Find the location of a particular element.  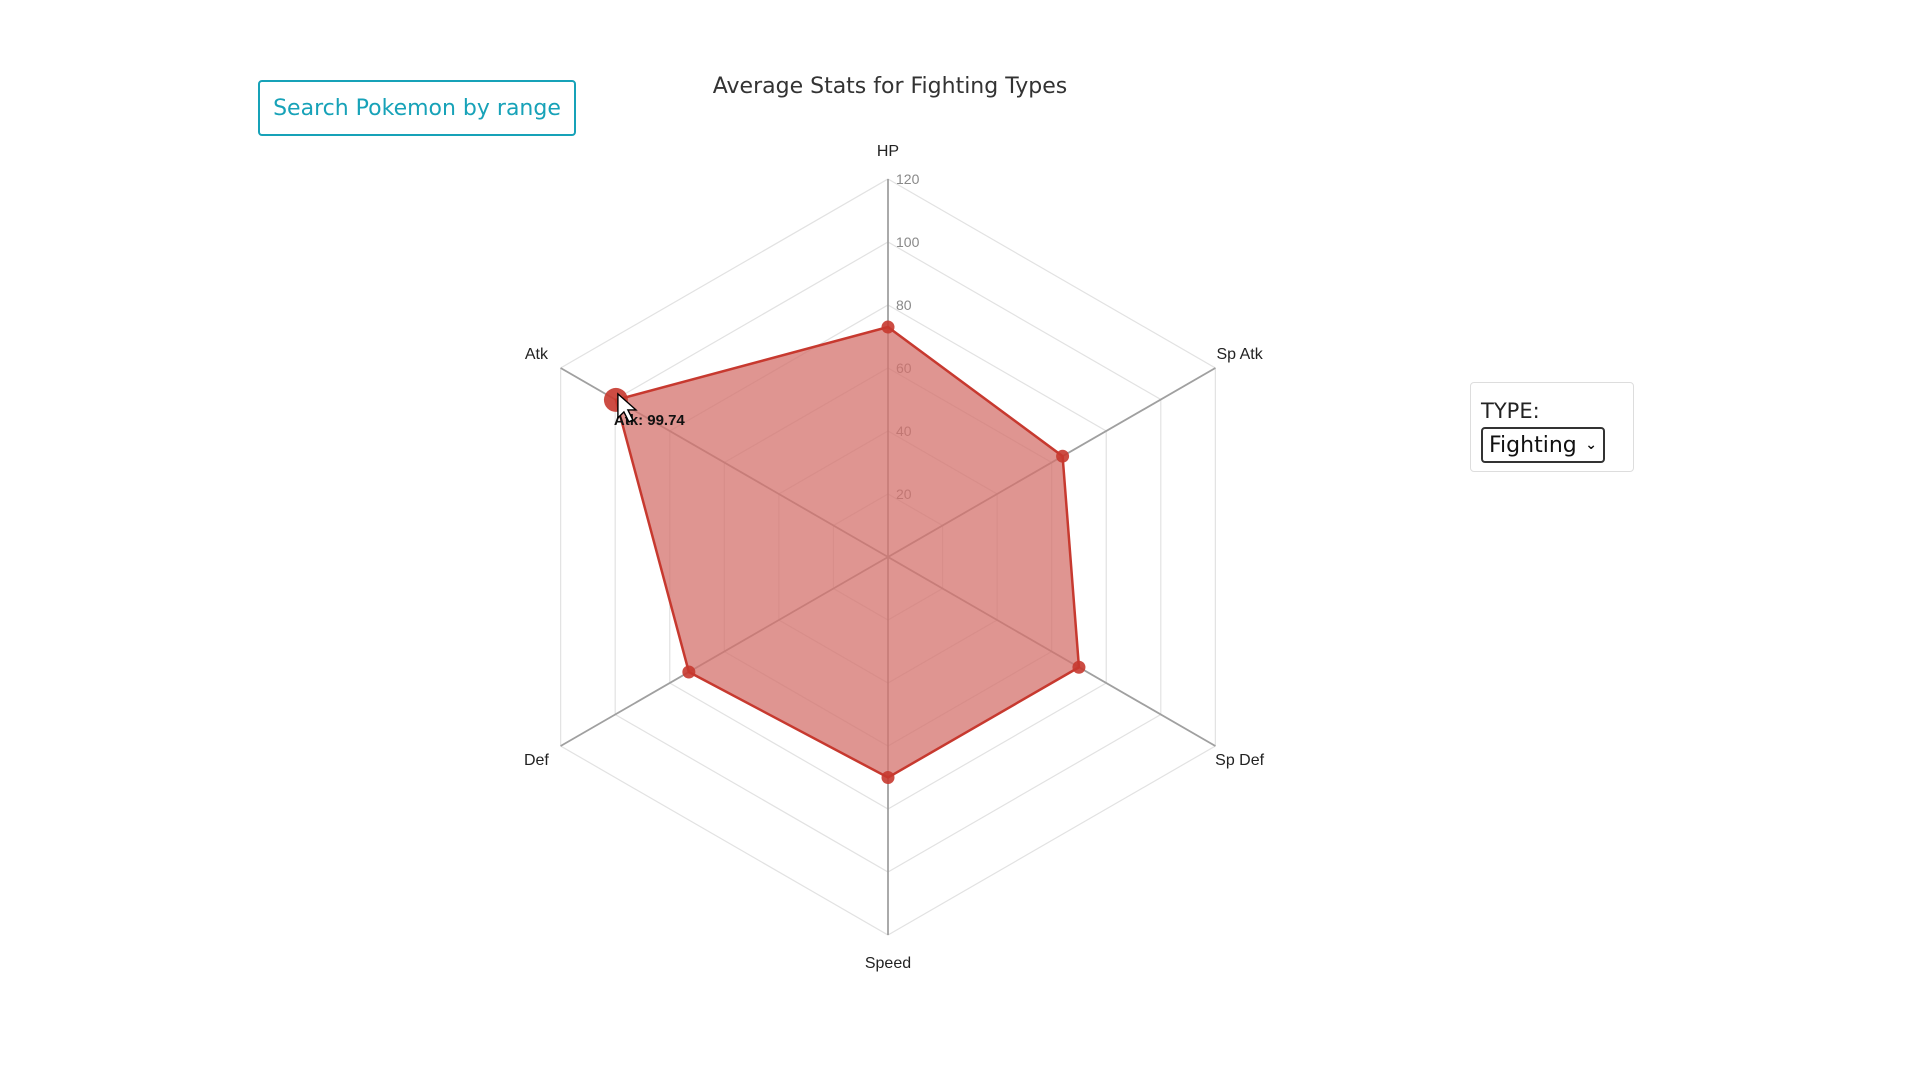

data-point-hp is located at coordinates (888, 327).